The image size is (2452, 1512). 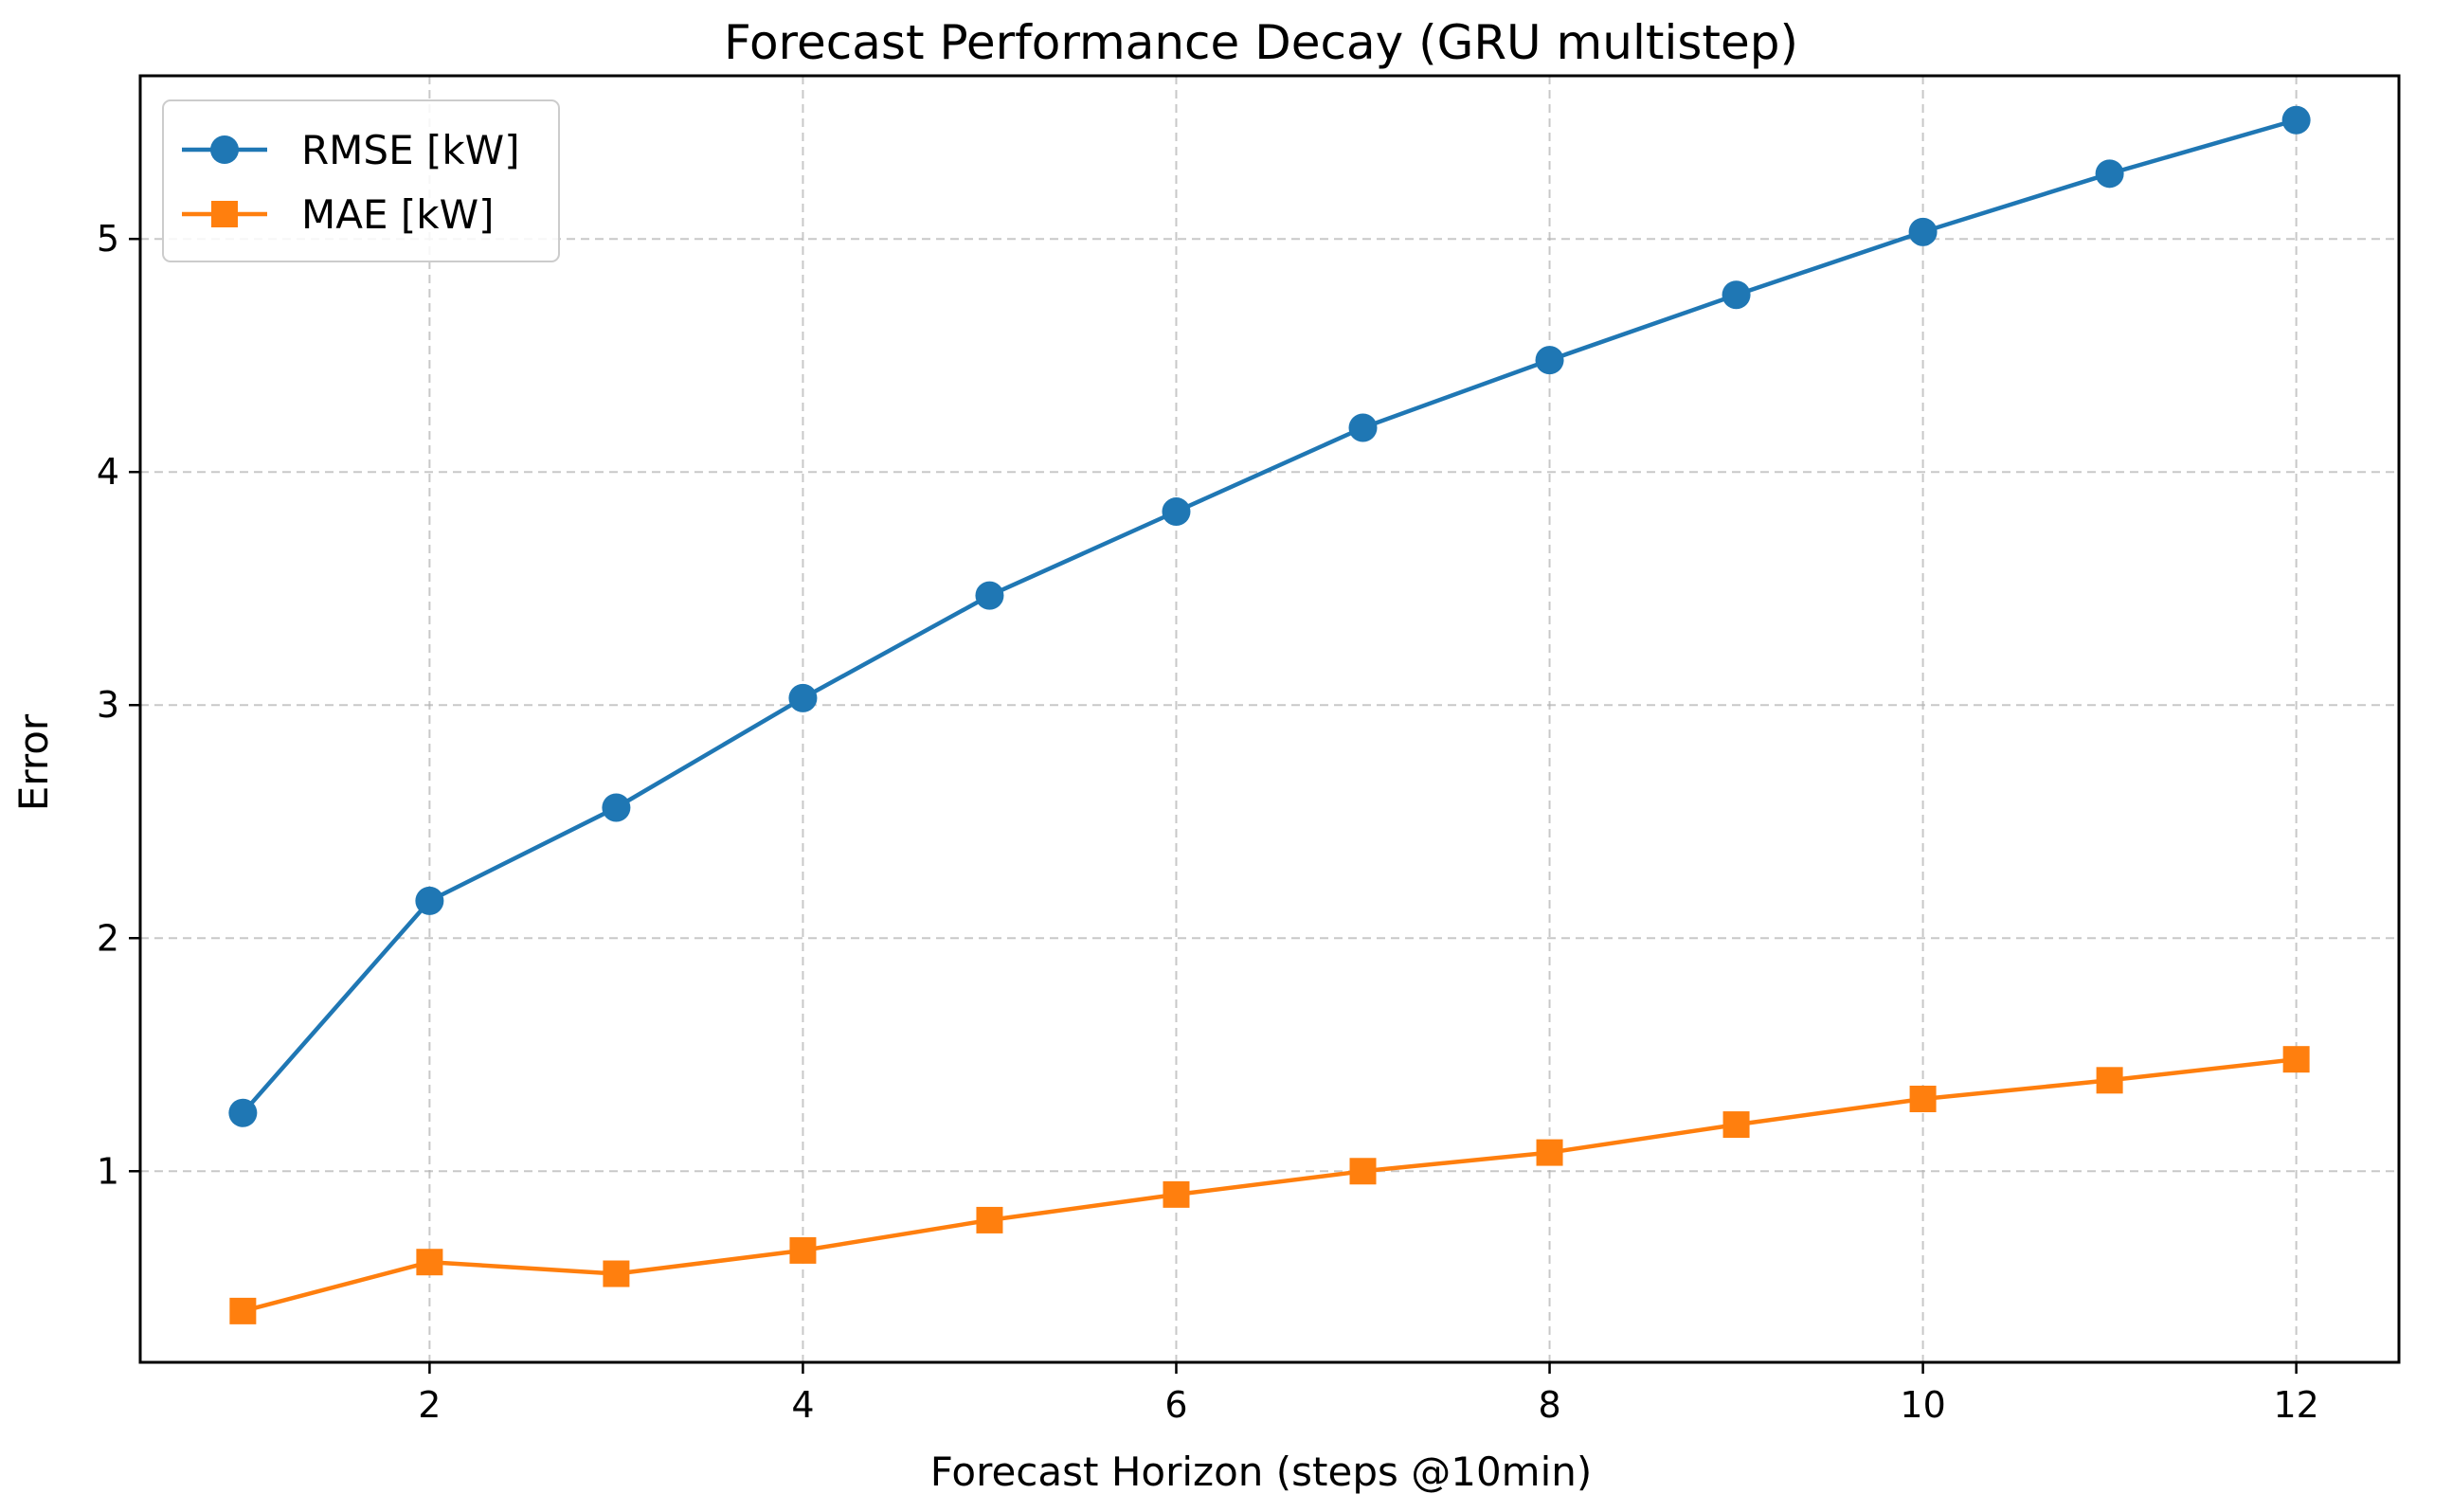 What do you see at coordinates (410, 150) in the screenshot?
I see `legend-label-rmse: RMSE [kW]` at bounding box center [410, 150].